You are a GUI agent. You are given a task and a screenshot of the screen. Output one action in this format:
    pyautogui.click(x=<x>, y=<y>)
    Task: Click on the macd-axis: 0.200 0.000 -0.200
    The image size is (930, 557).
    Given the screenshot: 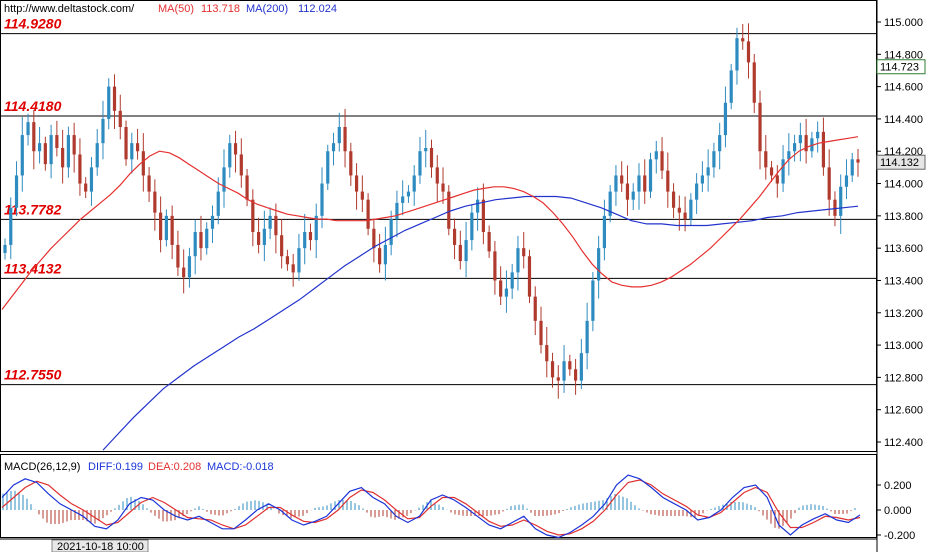 What is the action you would take?
    pyautogui.click(x=896, y=511)
    